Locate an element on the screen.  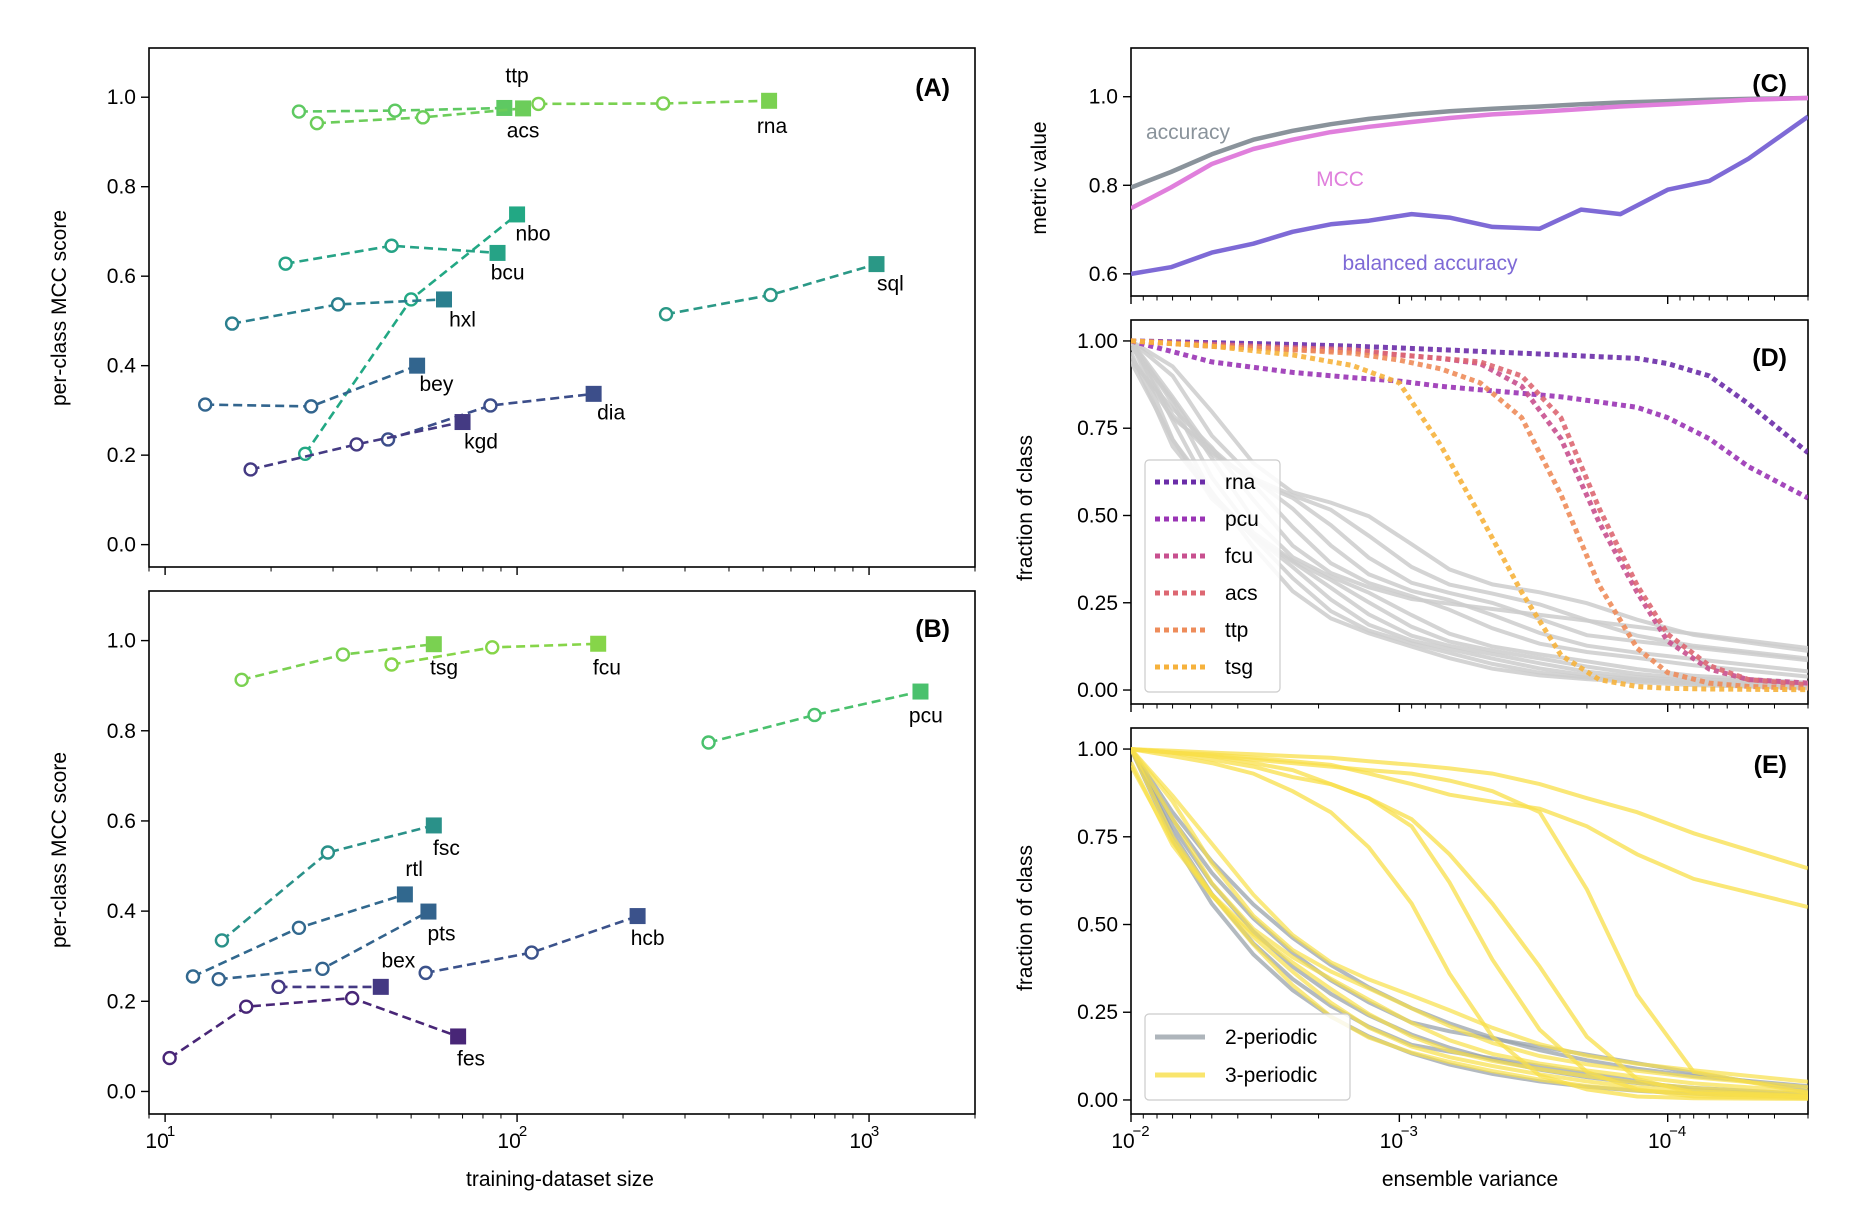
class-curve-pcu is located at coordinates (1469, 419).